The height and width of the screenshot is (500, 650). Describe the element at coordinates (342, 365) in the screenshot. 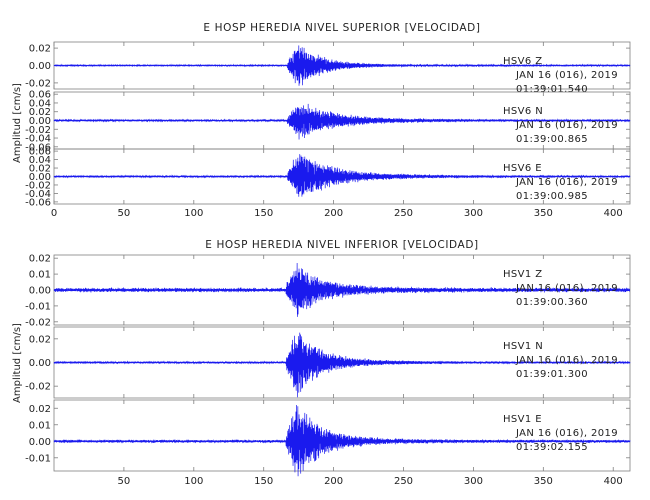

I see `waveform-hsv1-n` at that location.